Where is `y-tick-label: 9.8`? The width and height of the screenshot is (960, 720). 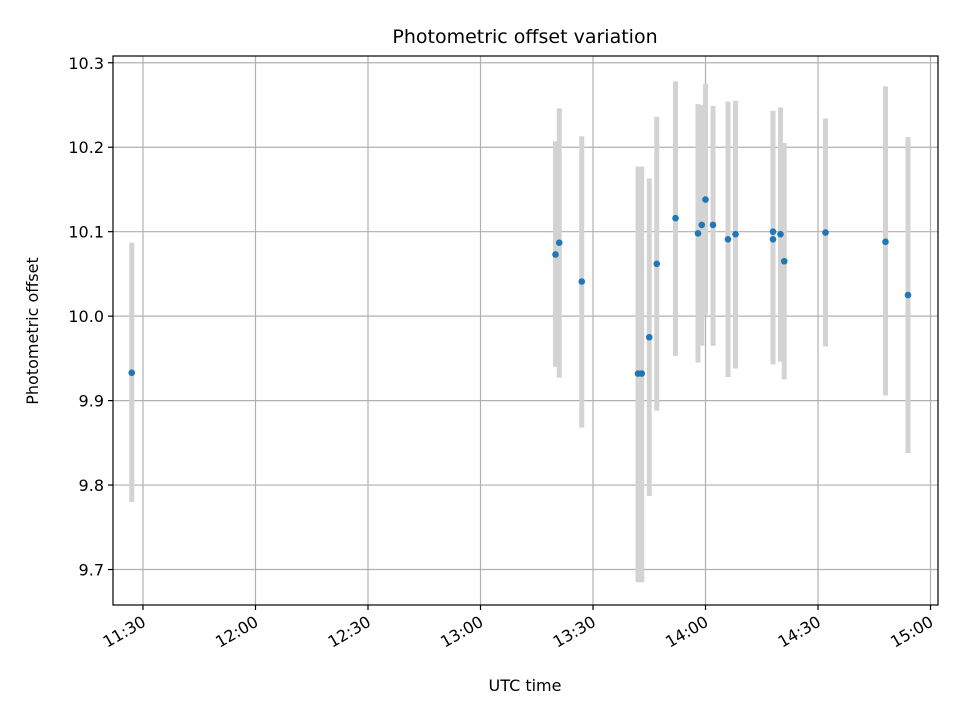
y-tick-label: 9.8 is located at coordinates (91, 485).